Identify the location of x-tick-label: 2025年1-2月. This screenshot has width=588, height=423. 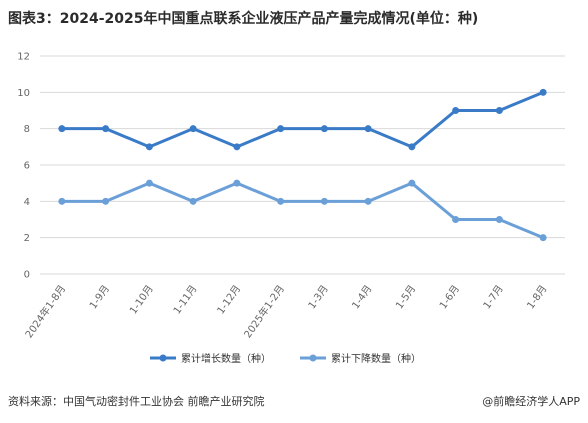
(264, 311).